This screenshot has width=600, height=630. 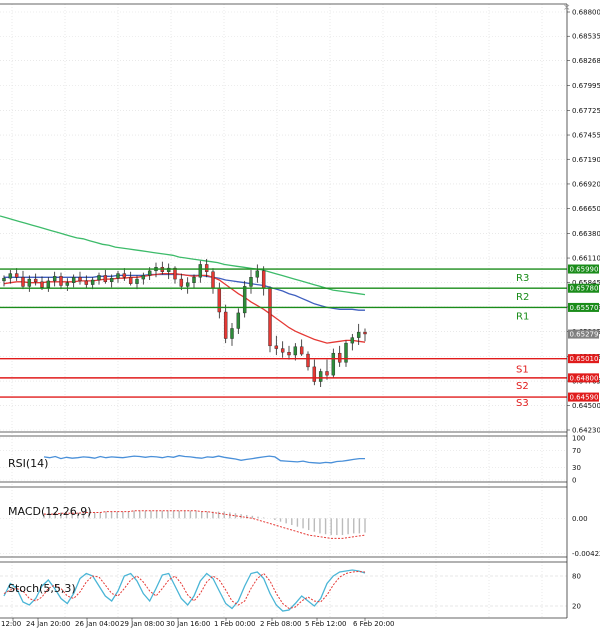 What do you see at coordinates (522, 370) in the screenshot?
I see `level-name-label: S1` at bounding box center [522, 370].